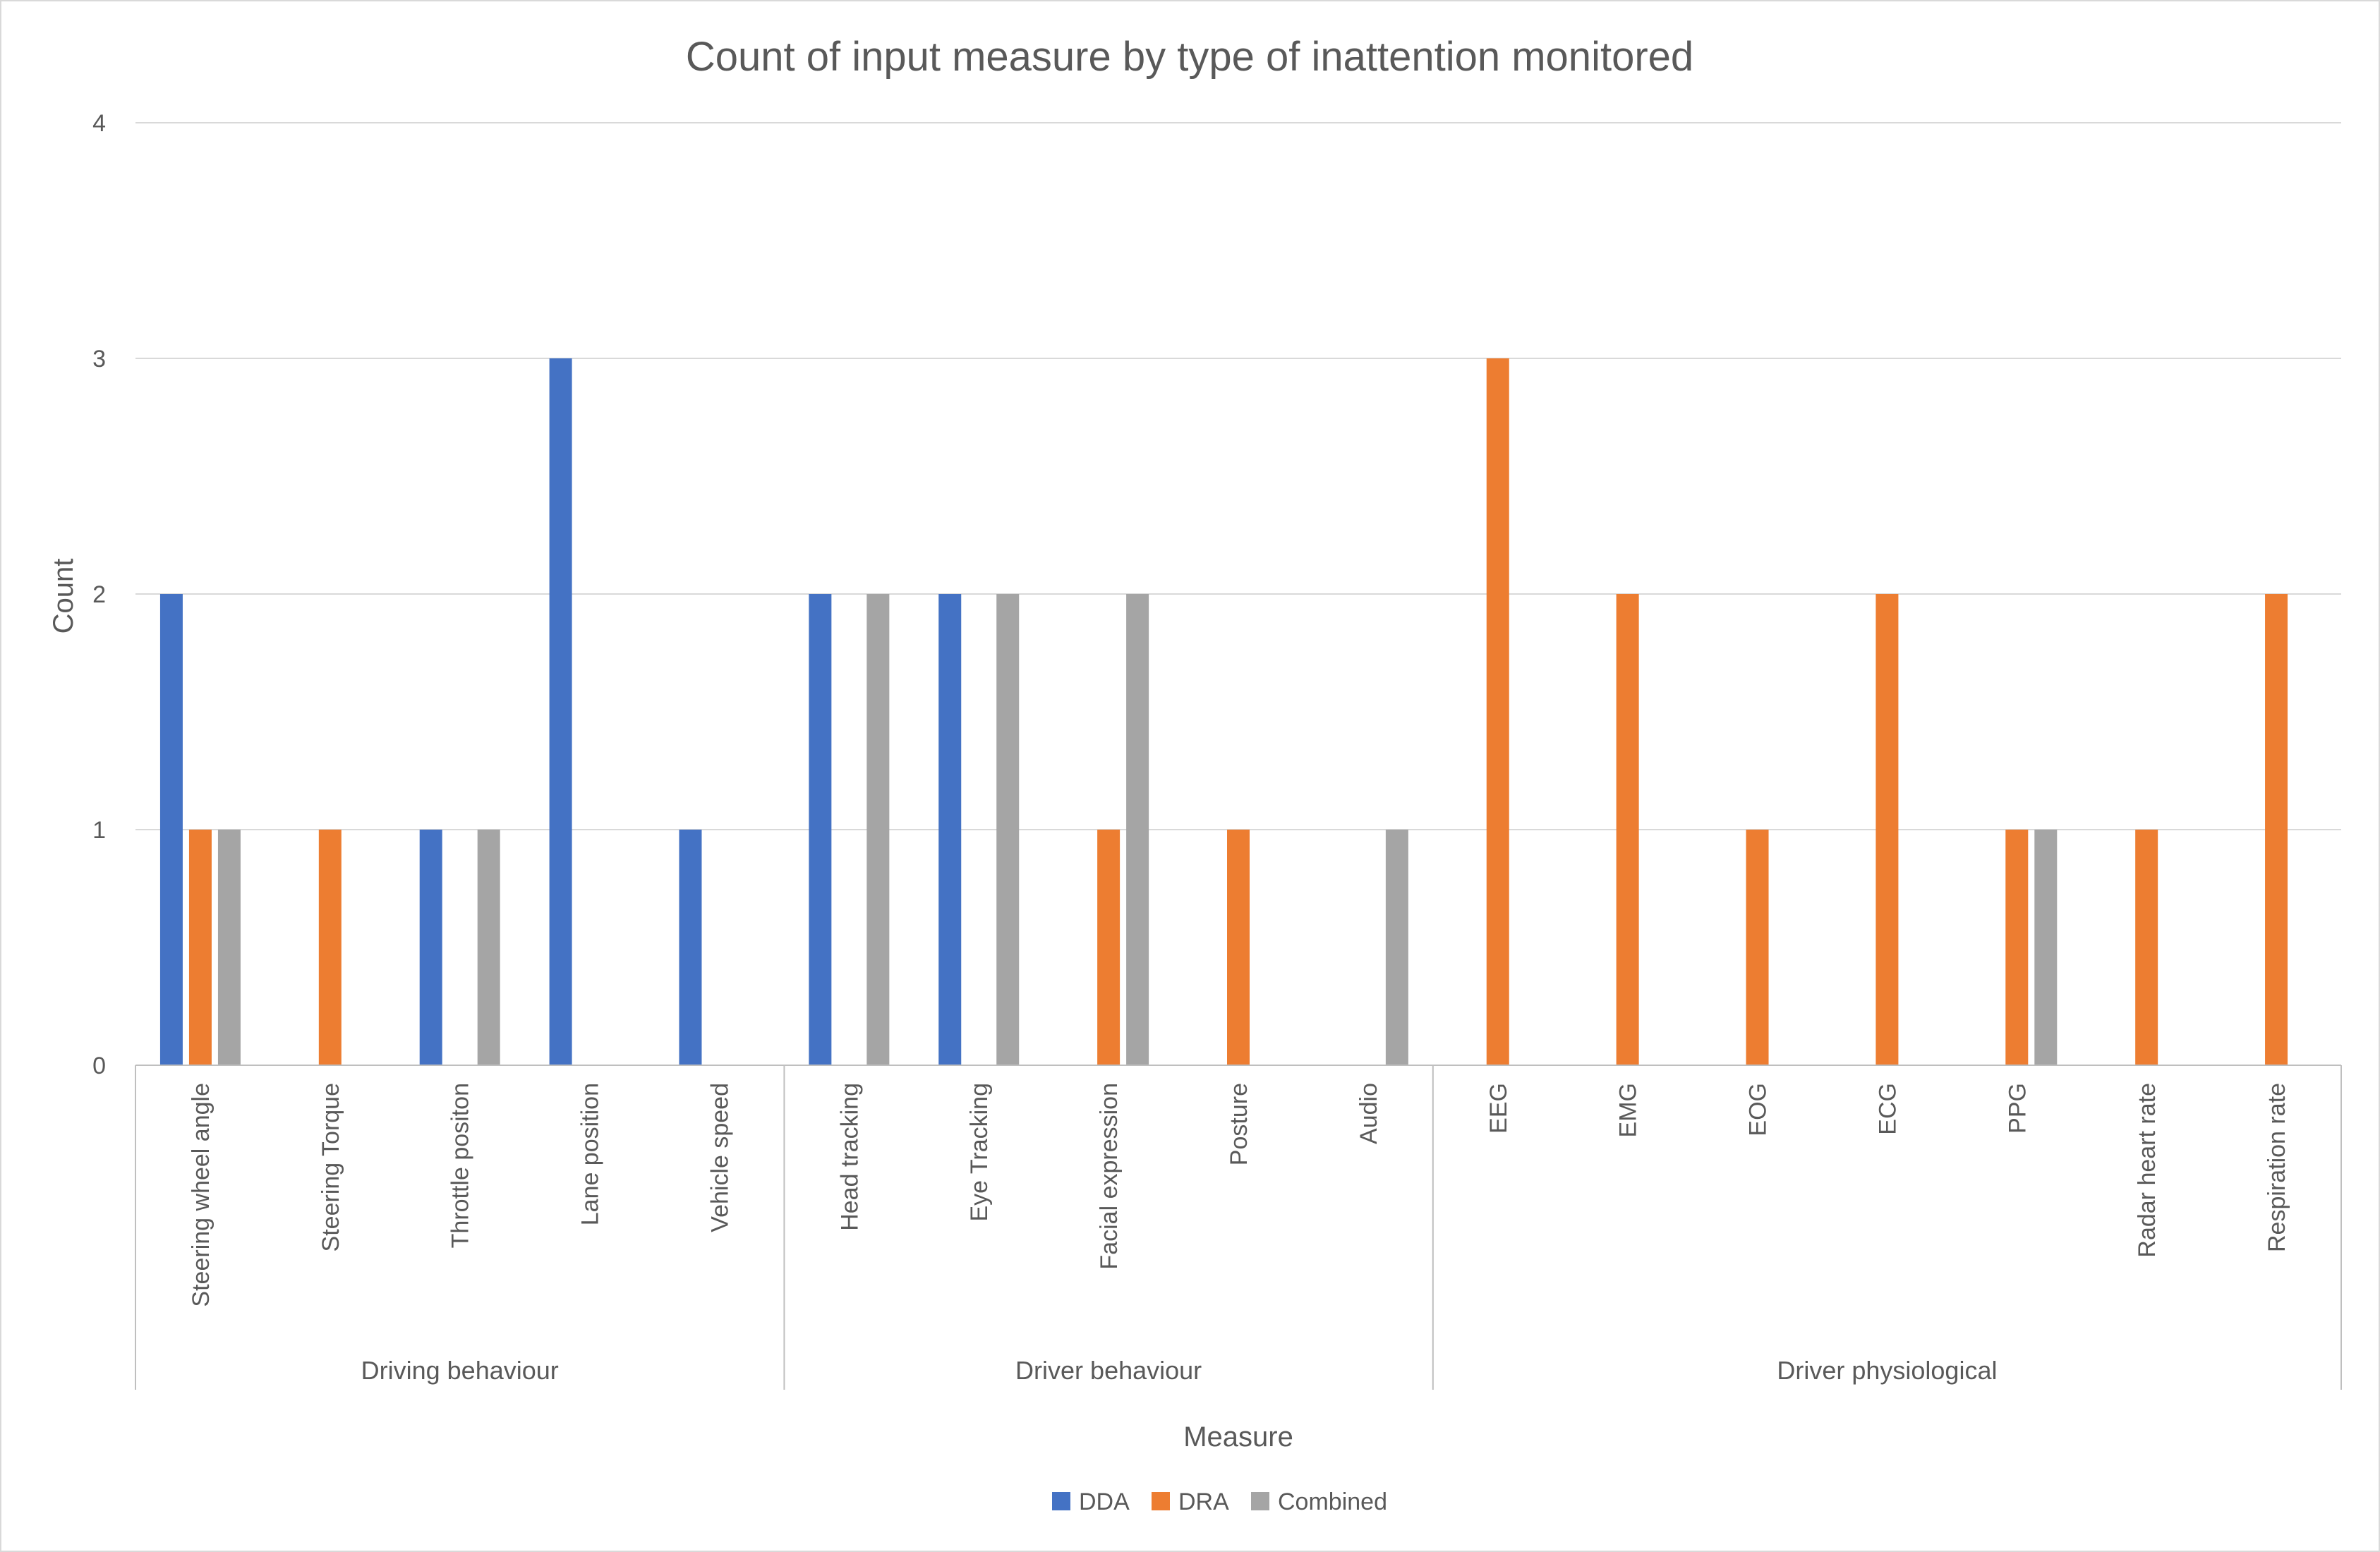 The image size is (2380, 1552). Describe the element at coordinates (980, 1152) in the screenshot. I see `category-label-6: Eye Tracking` at that location.